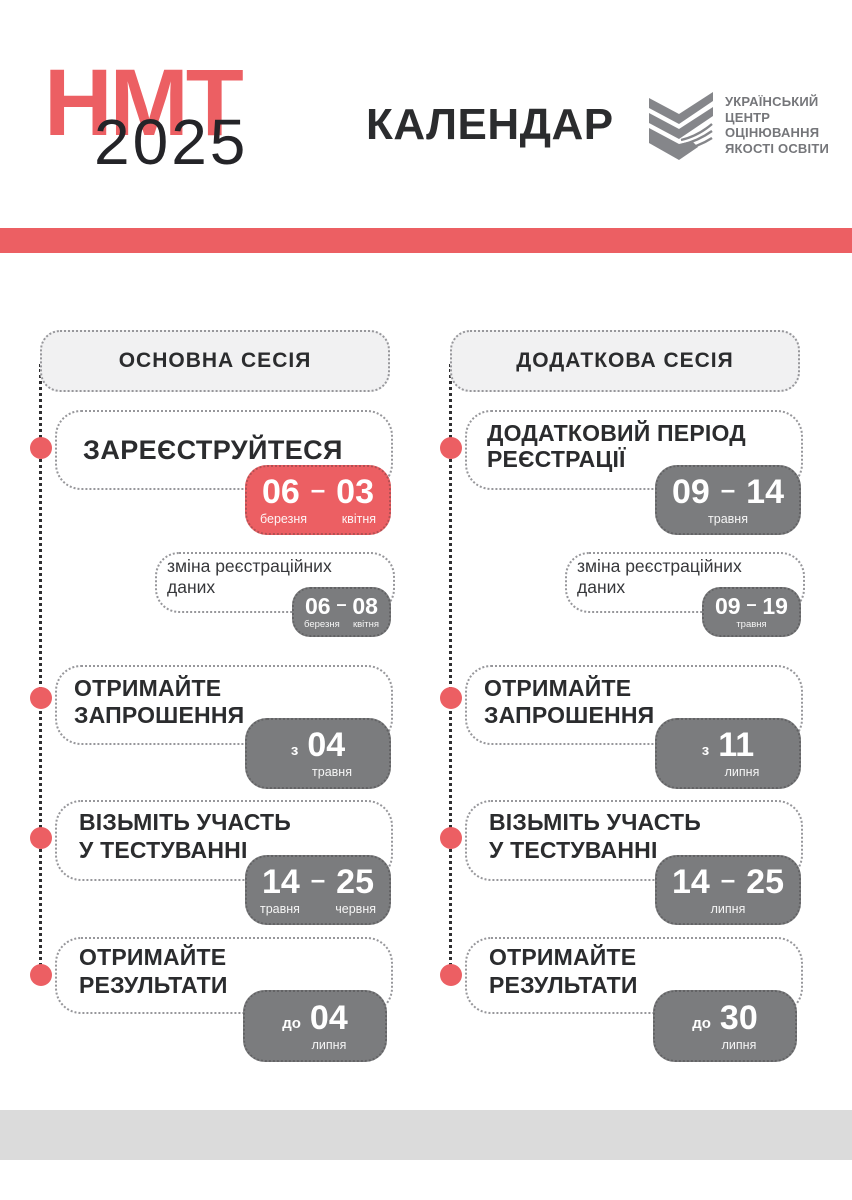 The height and width of the screenshot is (1200, 852). I want to click on step-card-take-test: ВІЗЬМІТЬ УЧАСТЬ У ТЕСТУВАННІ, so click(224, 840).